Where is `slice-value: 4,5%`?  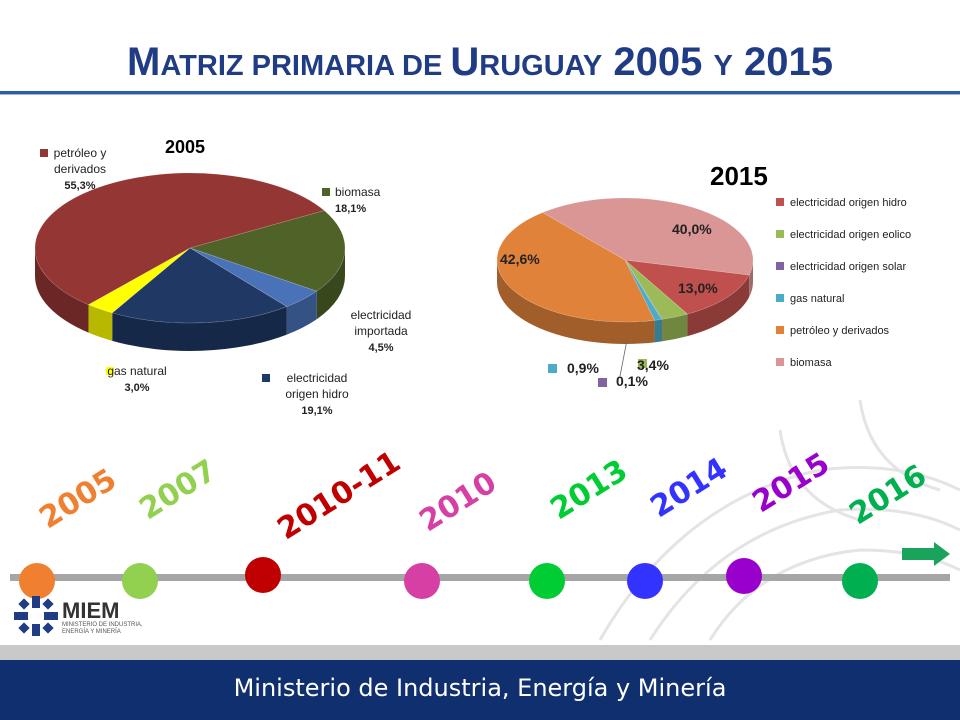 slice-value: 4,5% is located at coordinates (380, 348).